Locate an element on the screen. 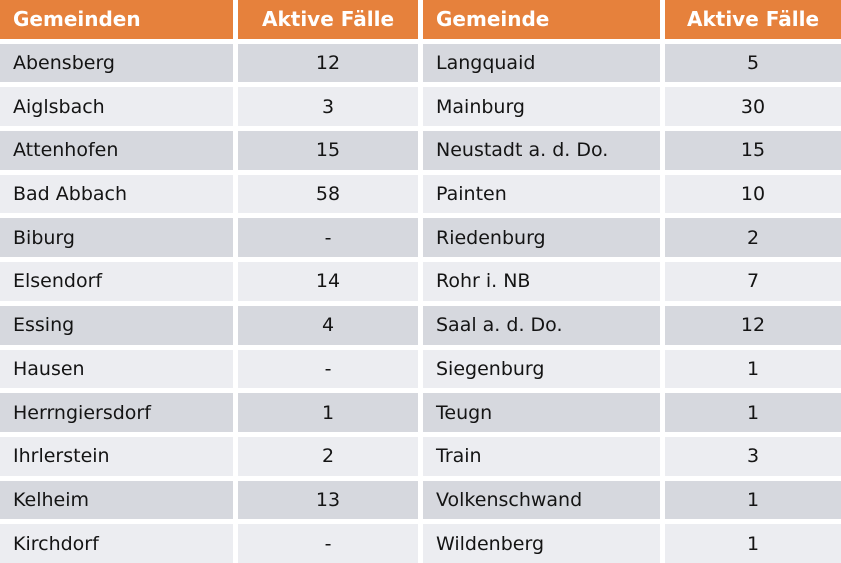  municipality-name: Attenhofen is located at coordinates (116, 150).